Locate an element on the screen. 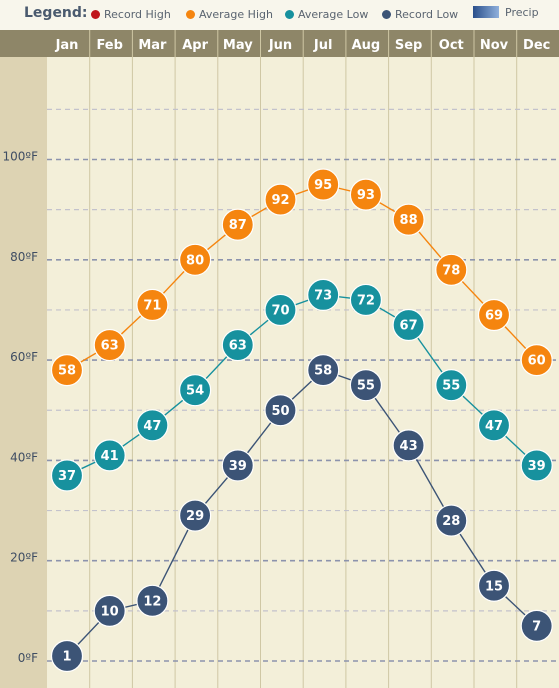 Image resolution: width=559 pixels, height=688 pixels. record-low-dot-icon is located at coordinates (386, 14).